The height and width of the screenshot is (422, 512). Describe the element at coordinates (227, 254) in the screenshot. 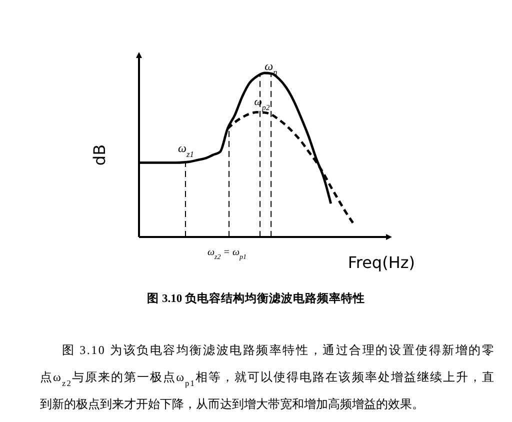

I see `text: ω$_{z2}$ = ω$_{p1}$` at that location.